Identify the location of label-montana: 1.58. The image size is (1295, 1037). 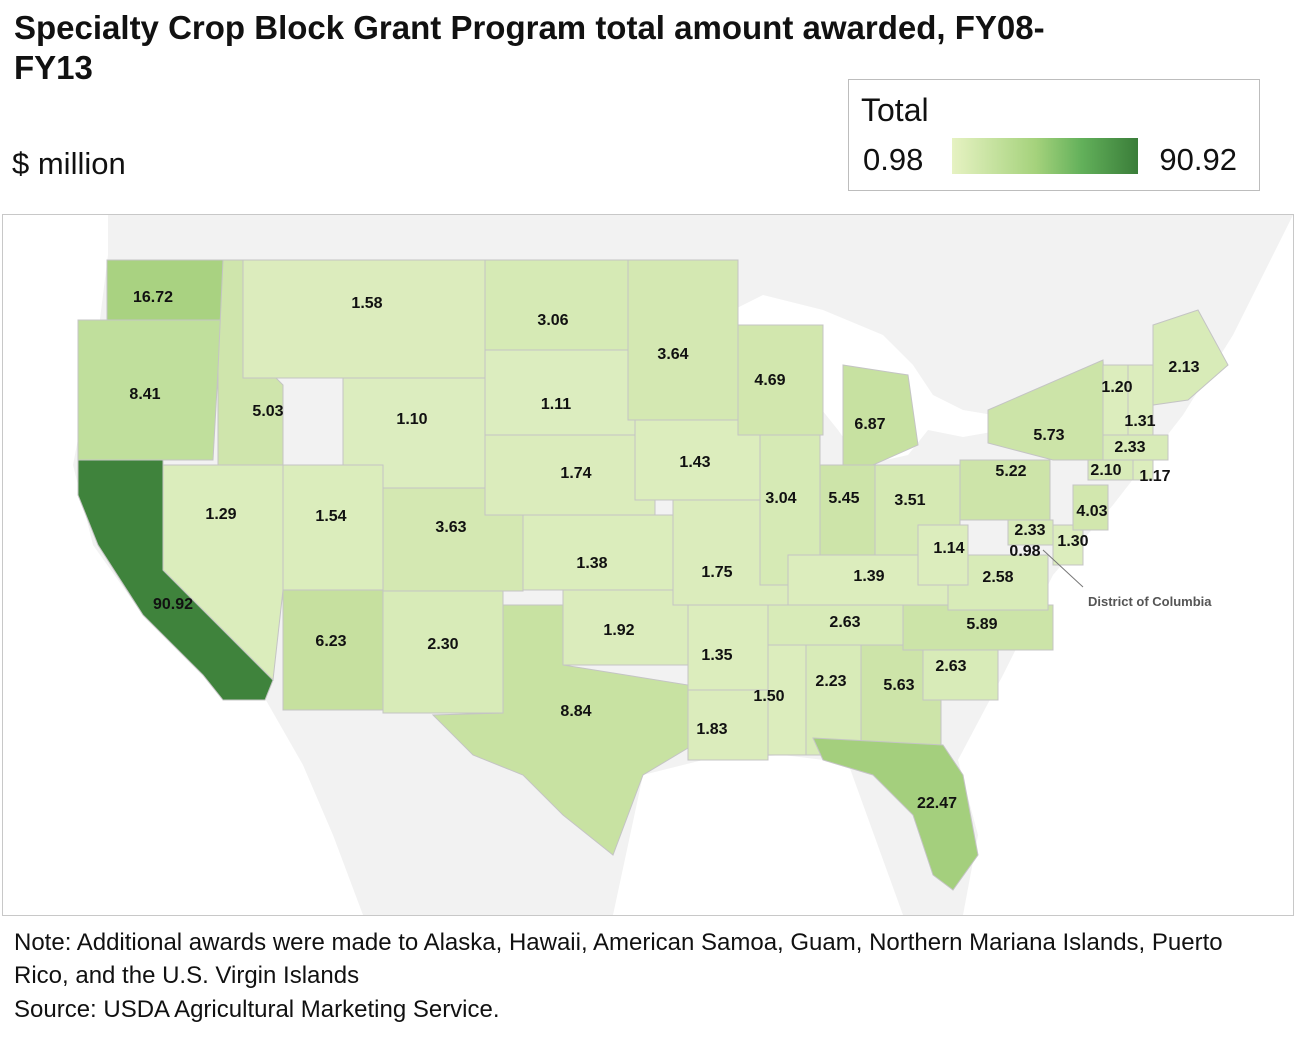
(366, 303).